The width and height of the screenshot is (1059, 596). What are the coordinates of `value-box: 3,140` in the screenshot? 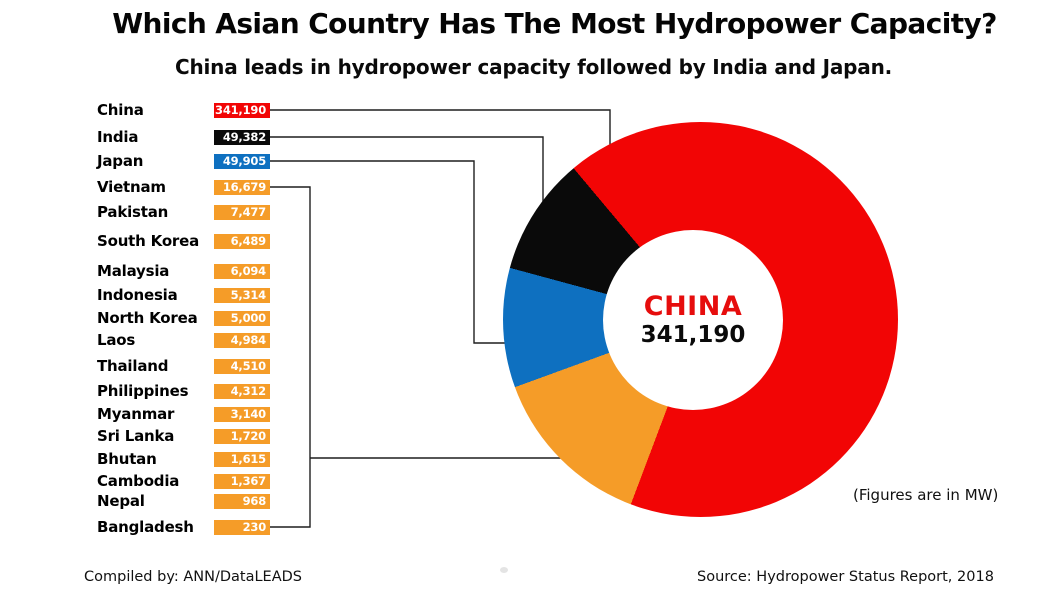 It's located at (242, 414).